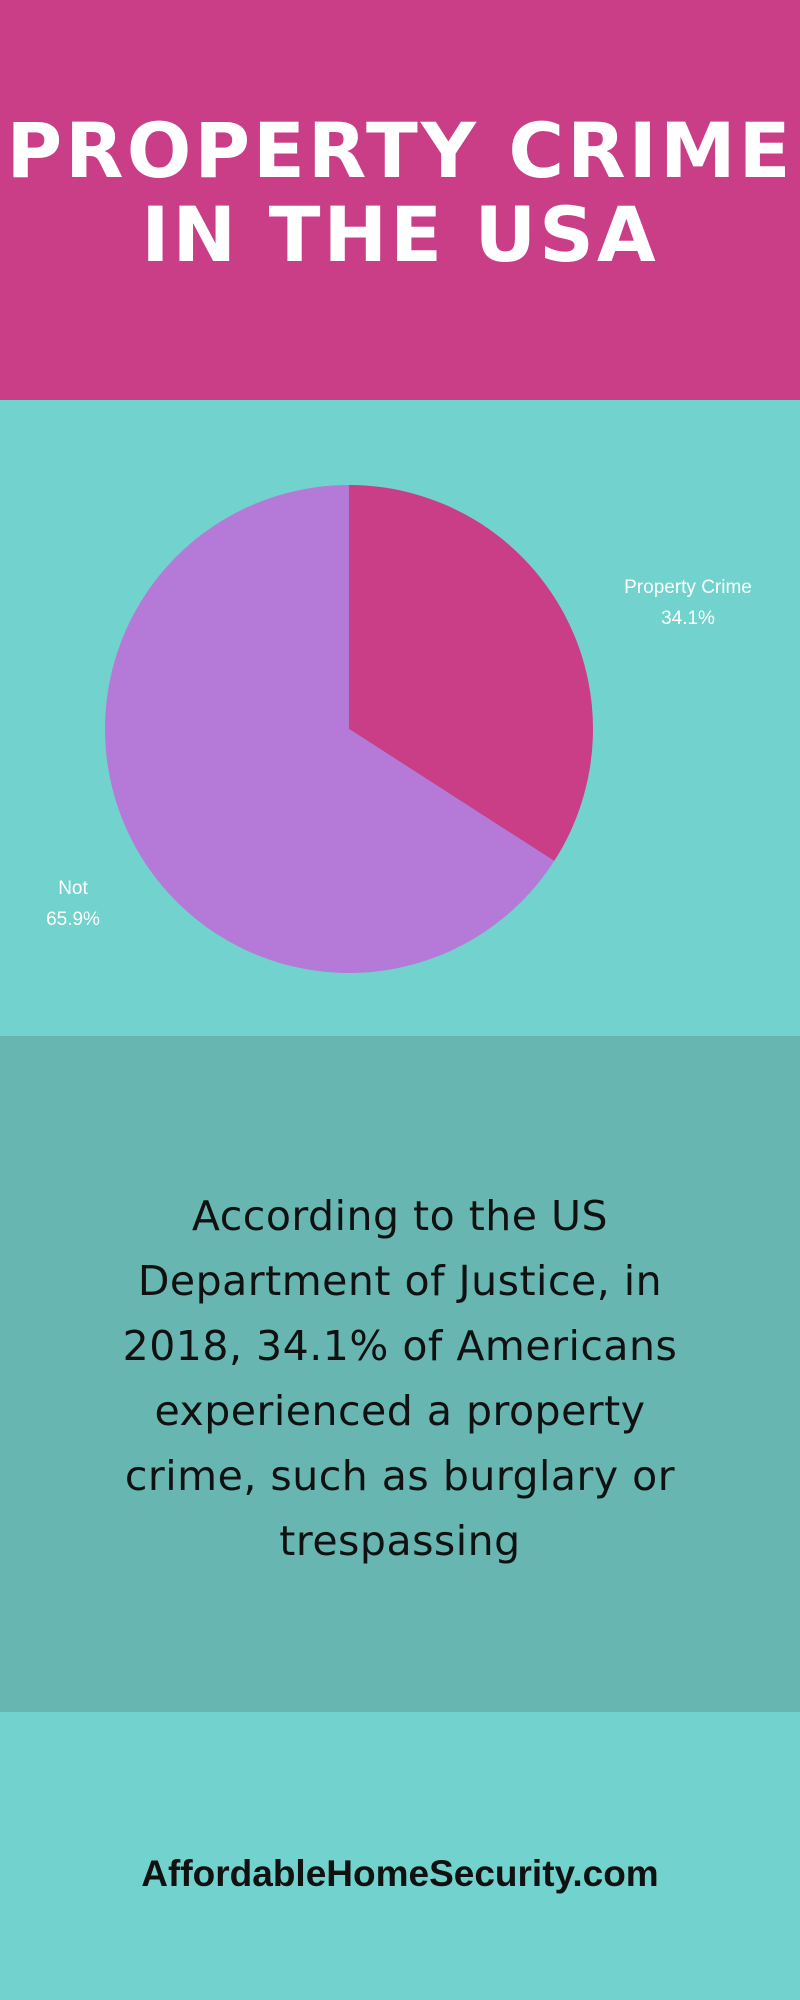  Describe the element at coordinates (400, 234) in the screenshot. I see `page-title-line-2: IN THE USA` at that location.